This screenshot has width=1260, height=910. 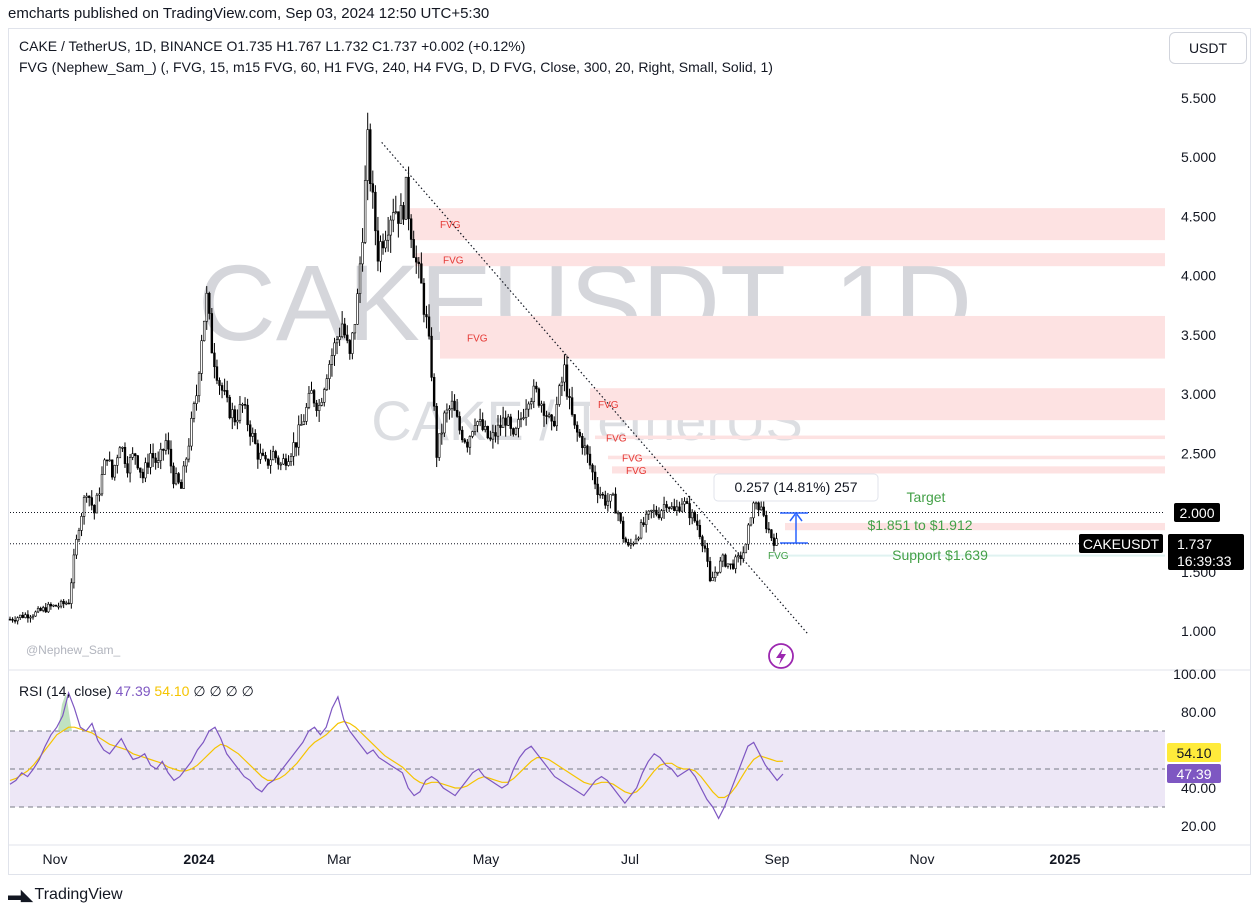 I want to click on tradingview-logo-icon: ▬◣, so click(x=20, y=895).